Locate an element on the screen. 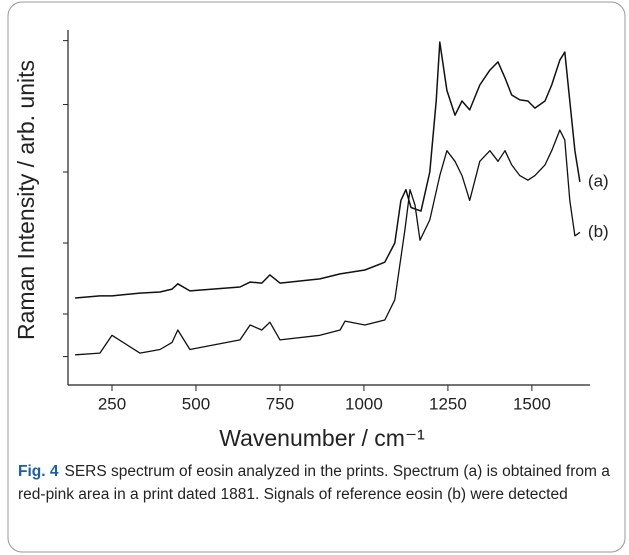  caption-label: Fig. 4 is located at coordinates (38, 471).